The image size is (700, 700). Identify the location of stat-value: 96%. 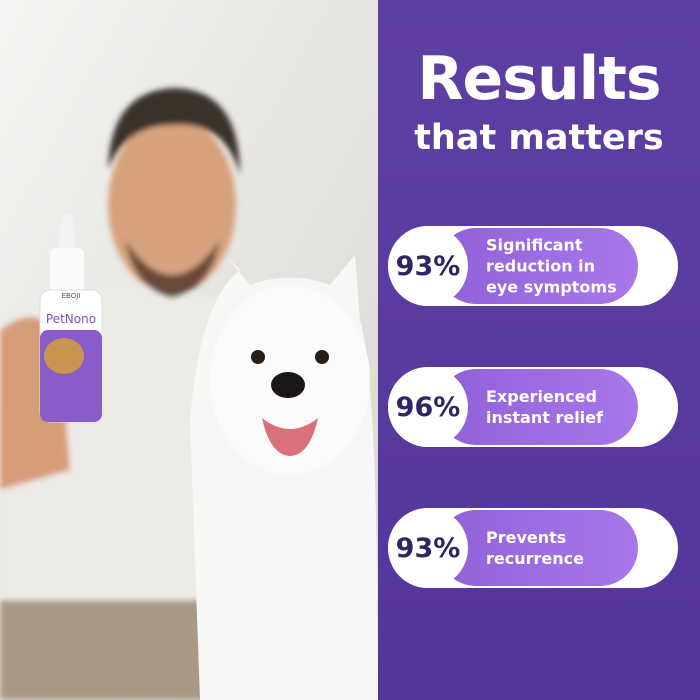
(428, 407).